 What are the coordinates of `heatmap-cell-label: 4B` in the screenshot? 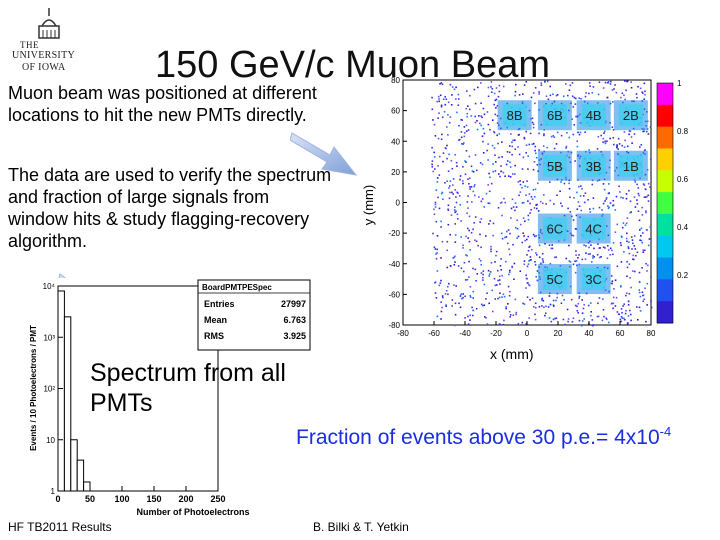 It's located at (594, 115).